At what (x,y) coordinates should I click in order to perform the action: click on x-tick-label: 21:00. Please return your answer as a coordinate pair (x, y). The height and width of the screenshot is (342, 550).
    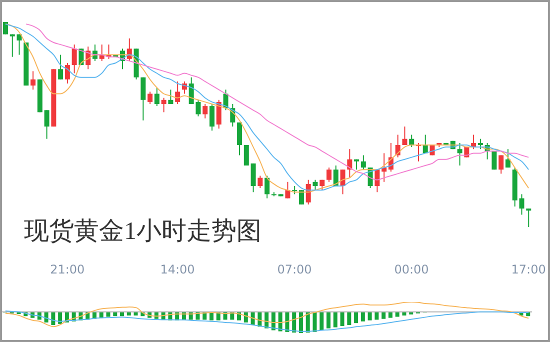
    Looking at the image, I should click on (67, 269).